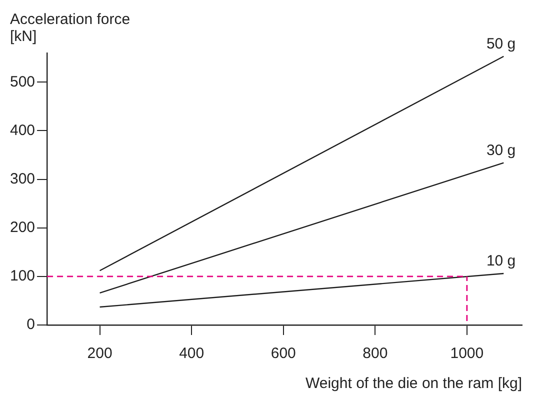  What do you see at coordinates (501, 150) in the screenshot?
I see `series-label: 30 g` at bounding box center [501, 150].